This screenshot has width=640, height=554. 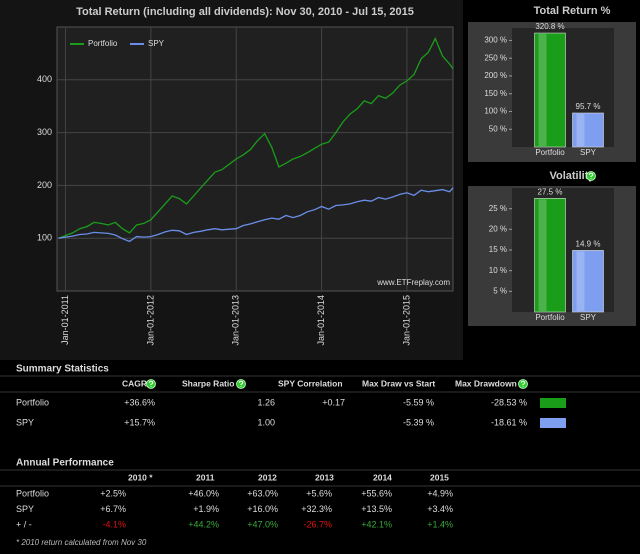 I want to click on legend-label: Portfolio, so click(x=103, y=43).